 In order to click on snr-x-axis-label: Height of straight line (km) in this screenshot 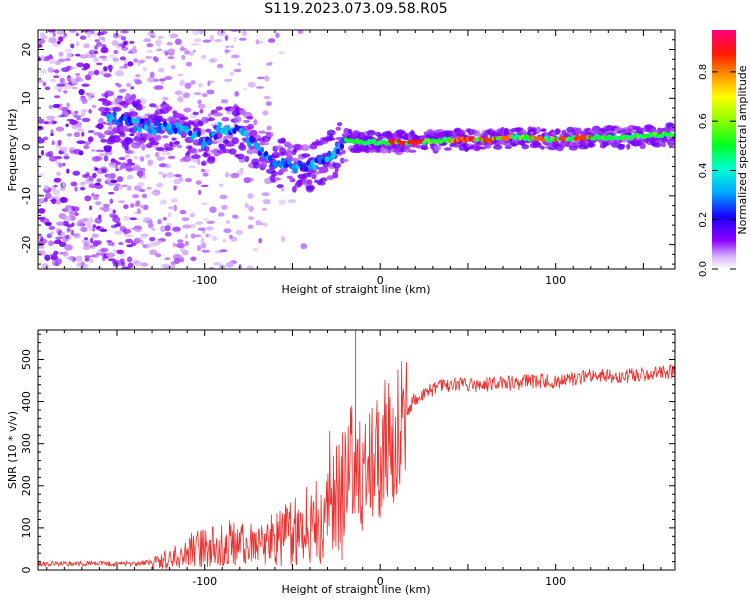, I will do `click(355, 589)`.